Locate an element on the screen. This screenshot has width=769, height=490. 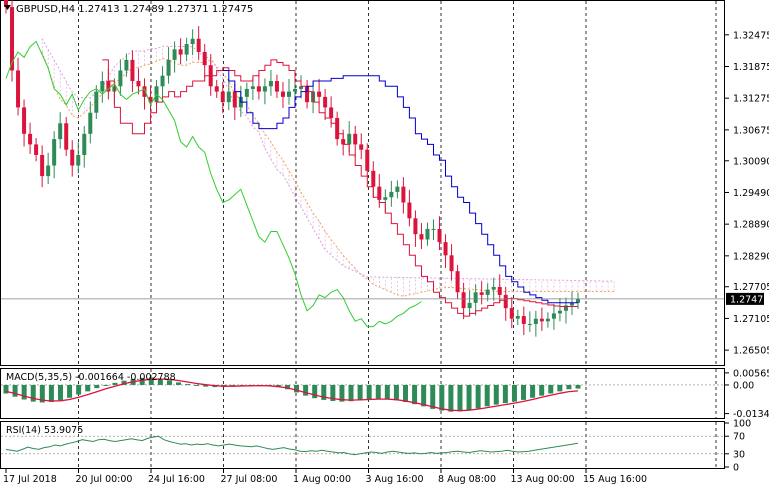
time-tick-label: 13 Aug 00:00 is located at coordinates (543, 479).